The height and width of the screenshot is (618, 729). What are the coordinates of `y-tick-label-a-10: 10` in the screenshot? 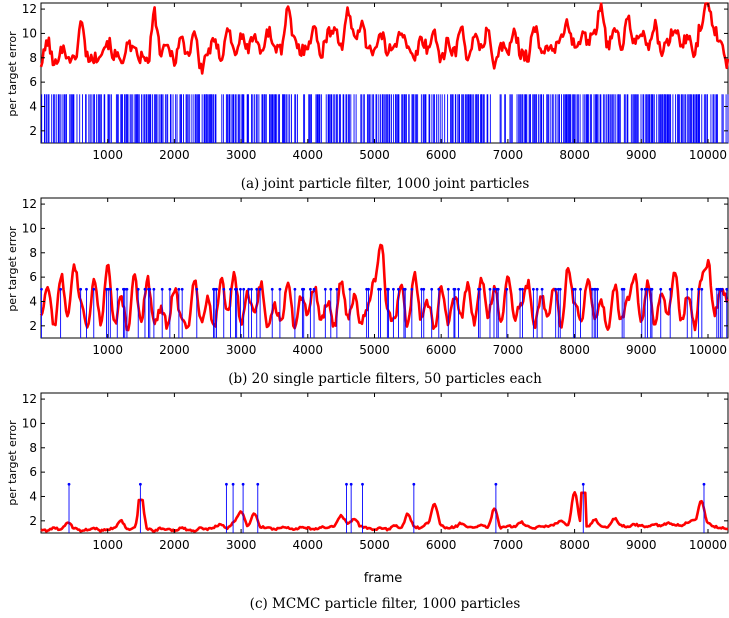 It's located at (29, 33).